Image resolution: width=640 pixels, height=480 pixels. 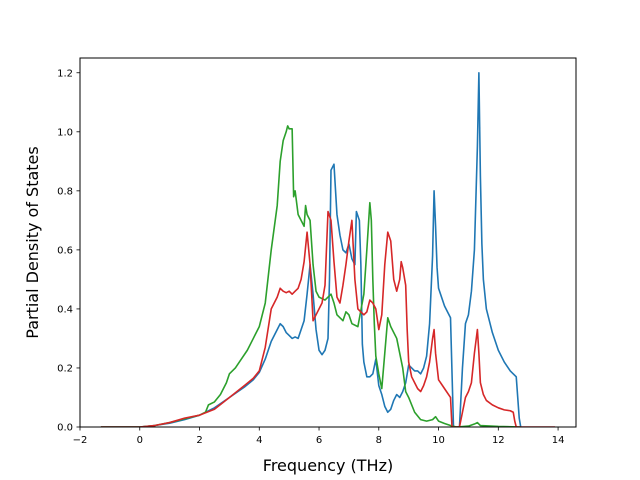 What do you see at coordinates (379, 440) in the screenshot?
I see `x-tick-label: 8` at bounding box center [379, 440].